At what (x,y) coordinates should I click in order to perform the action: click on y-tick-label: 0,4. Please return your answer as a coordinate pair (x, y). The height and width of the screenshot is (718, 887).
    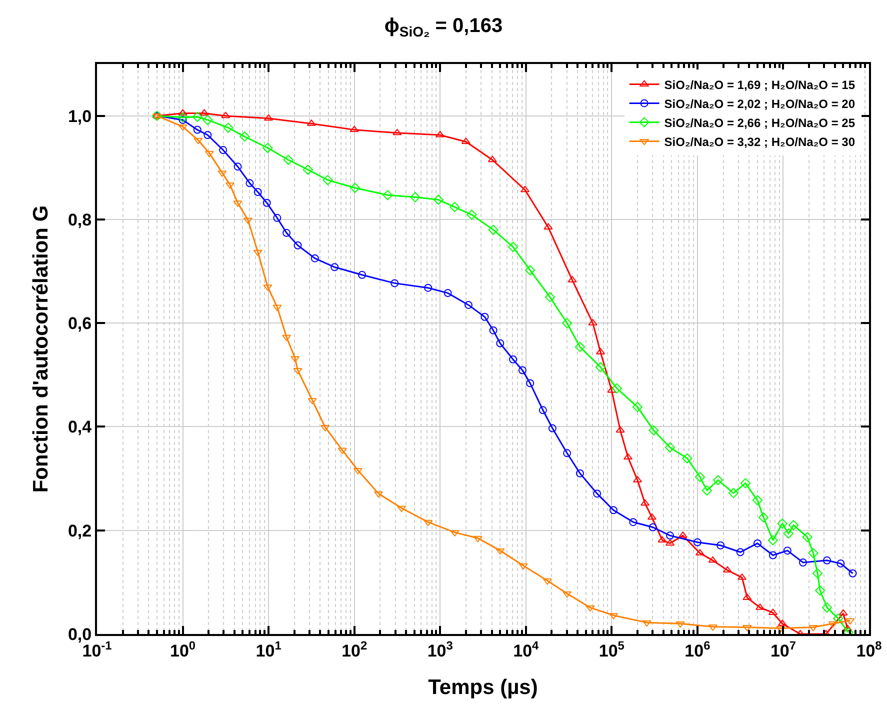
    Looking at the image, I should click on (80, 427).